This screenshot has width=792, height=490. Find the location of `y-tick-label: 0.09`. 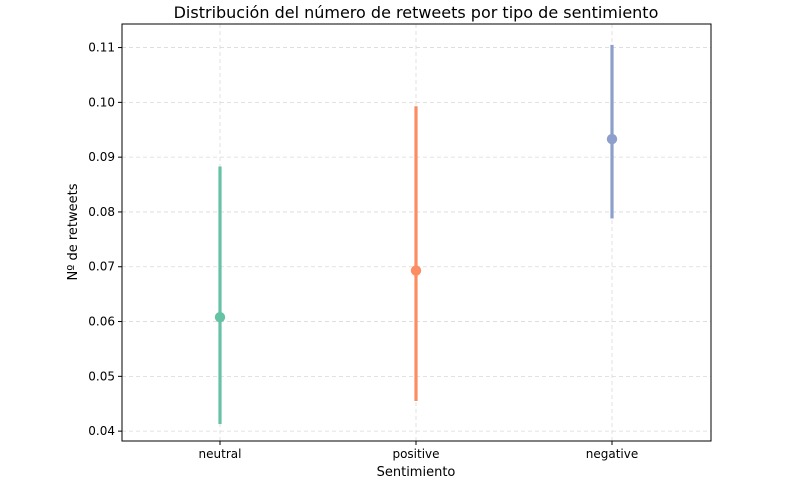

y-tick-label: 0.09 is located at coordinates (101, 157).